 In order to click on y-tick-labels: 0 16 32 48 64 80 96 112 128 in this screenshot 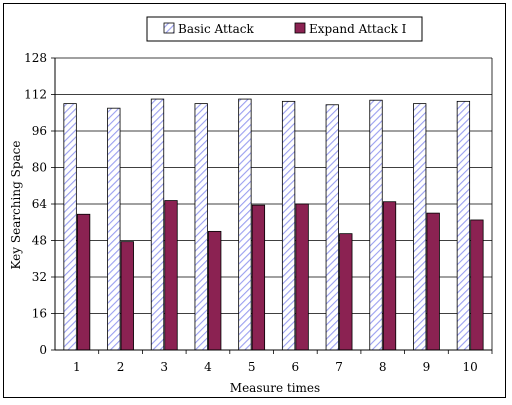, I will do `click(35, 204)`.